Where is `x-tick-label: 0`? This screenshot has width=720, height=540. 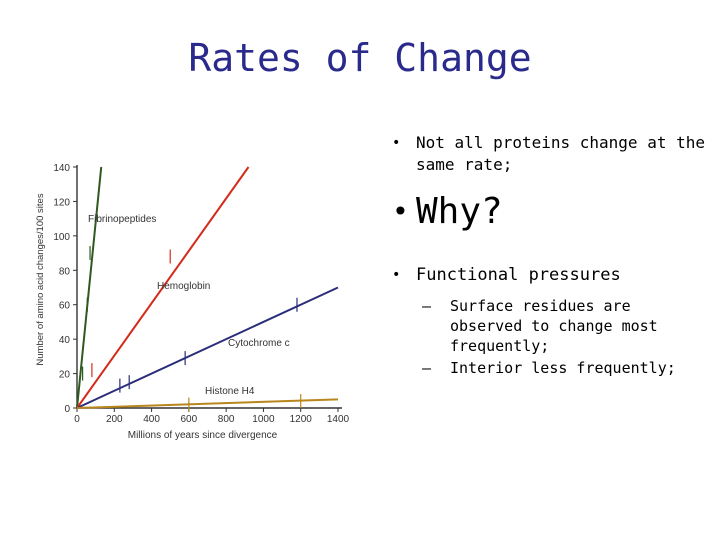
x-tick-label: 0 is located at coordinates (77, 419).